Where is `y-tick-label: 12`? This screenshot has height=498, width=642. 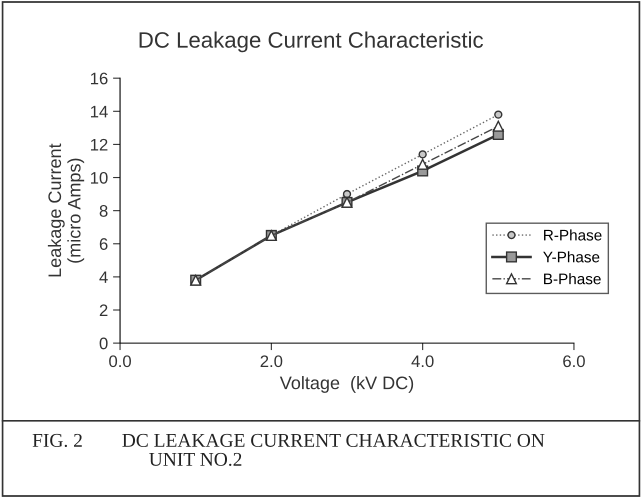
y-tick-label: 12 is located at coordinates (99, 144).